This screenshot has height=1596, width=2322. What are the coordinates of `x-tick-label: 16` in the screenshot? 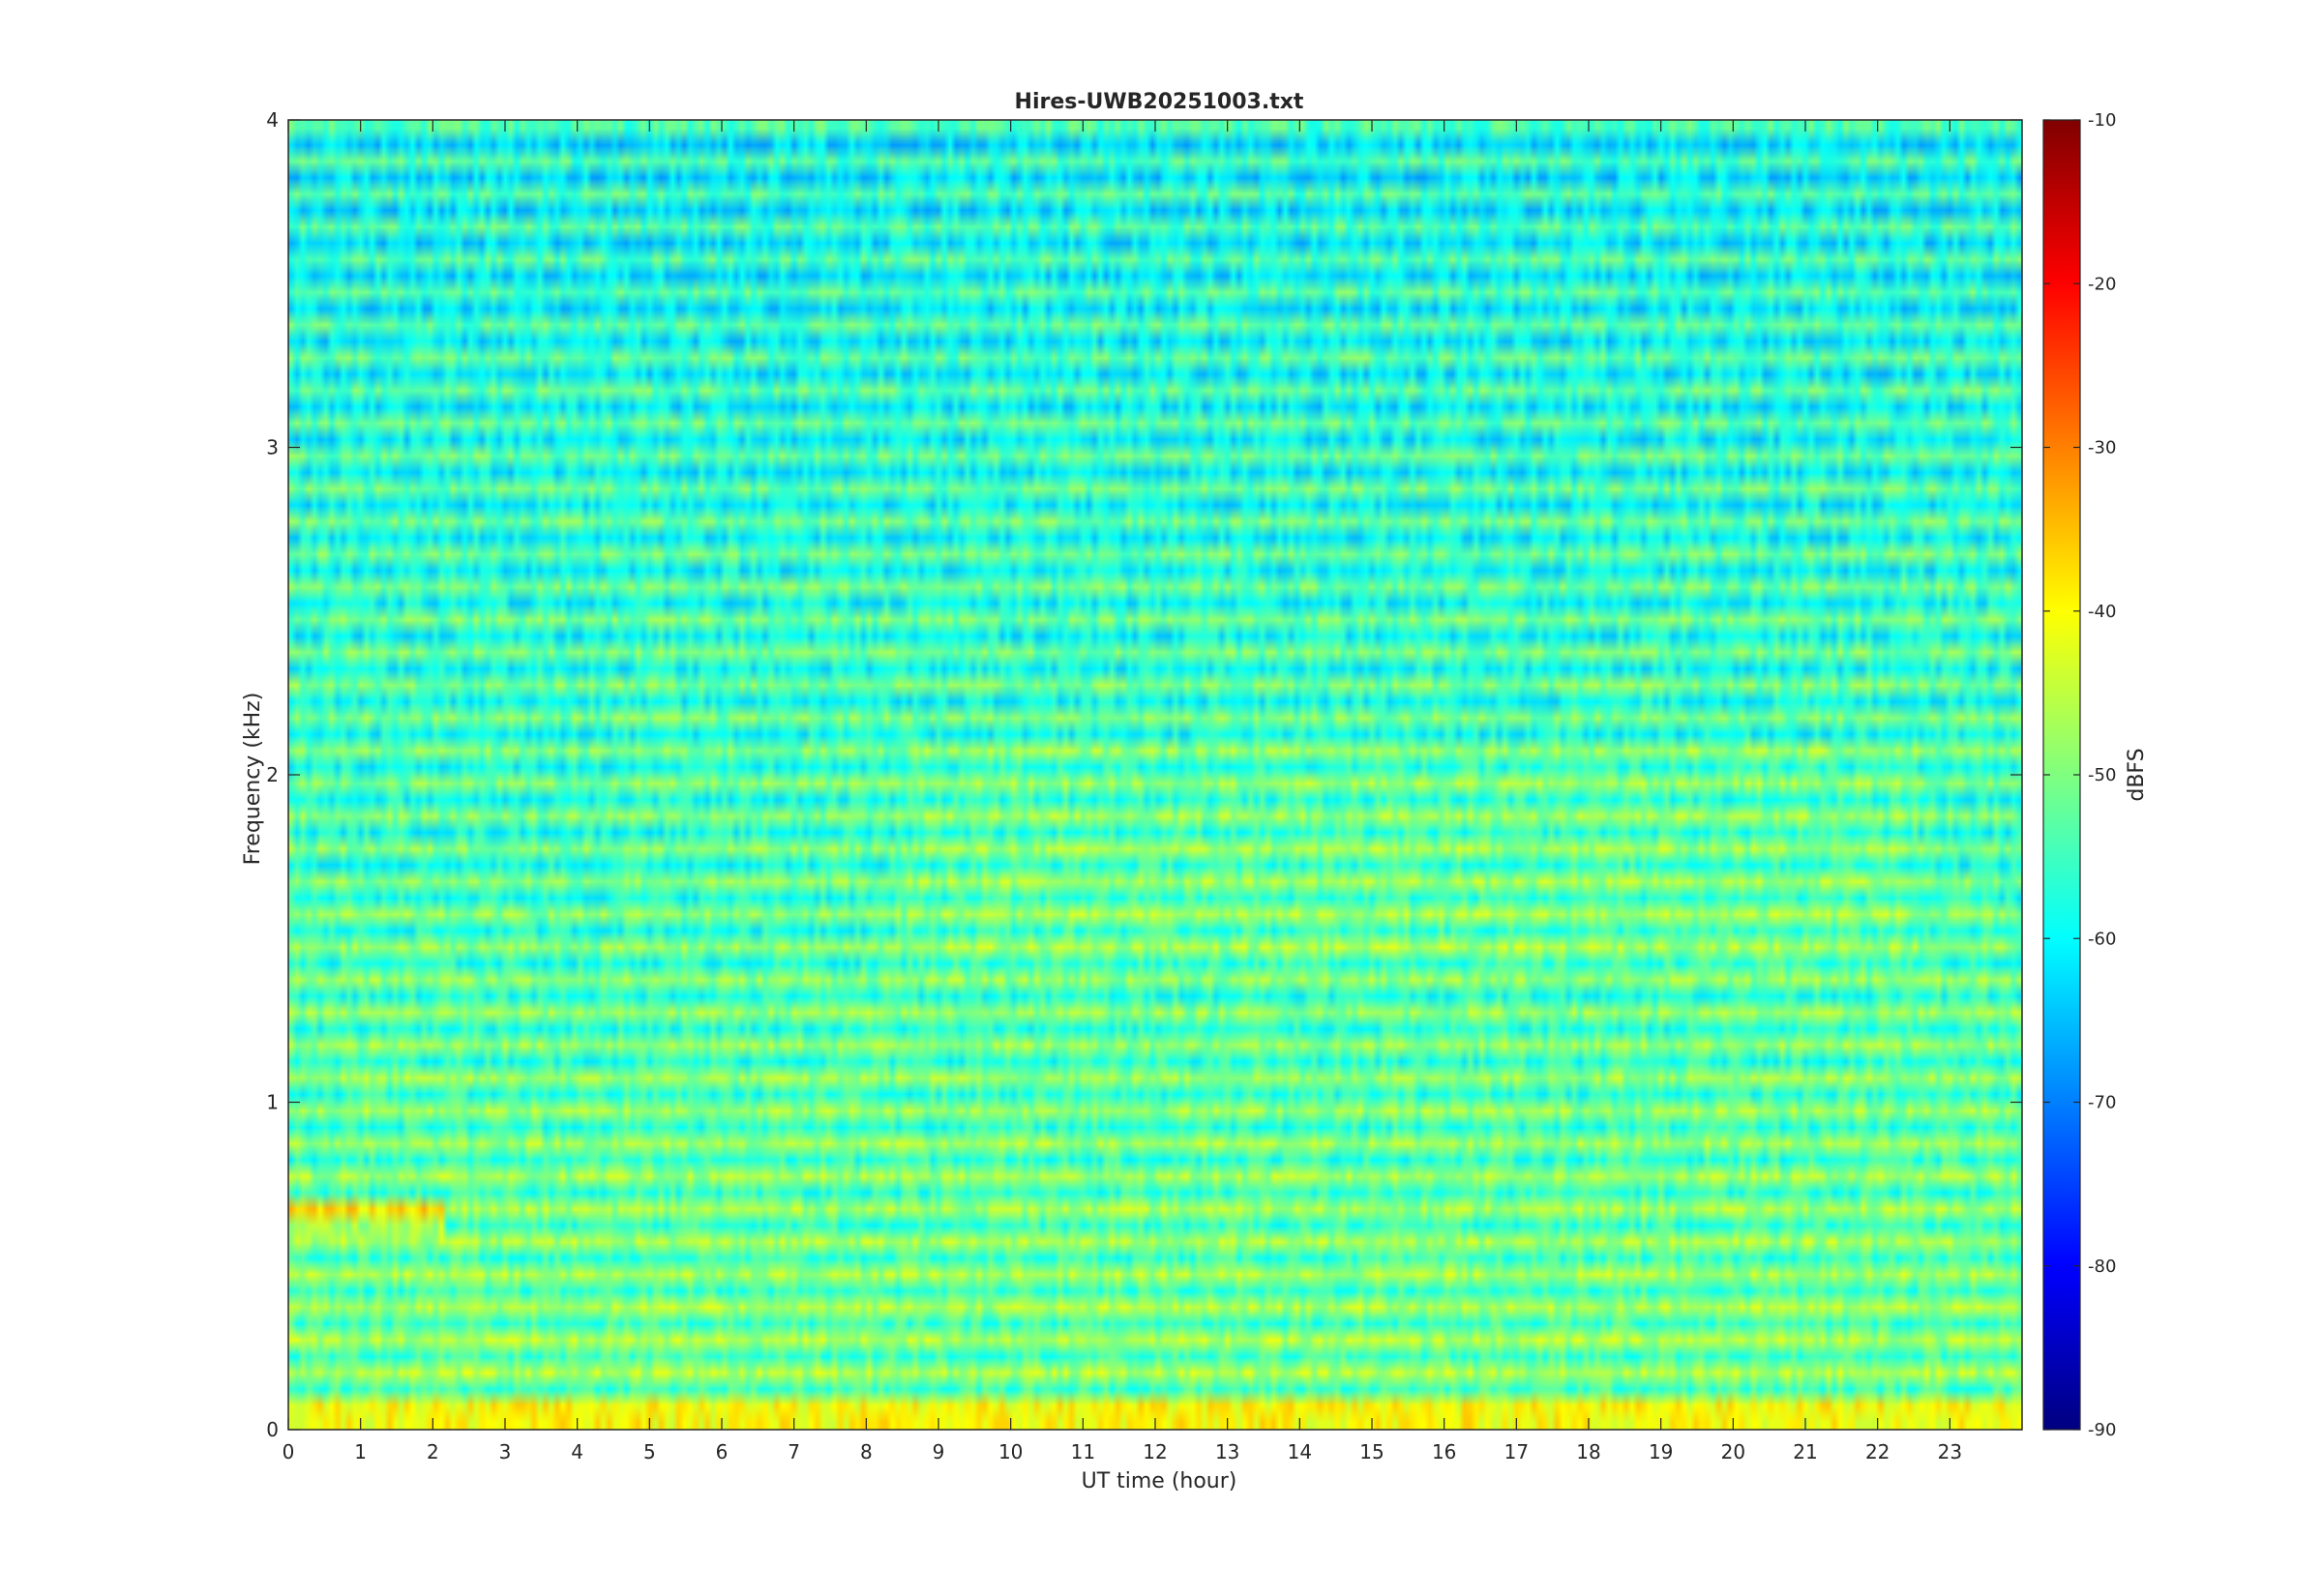 It's located at (1444, 1451).